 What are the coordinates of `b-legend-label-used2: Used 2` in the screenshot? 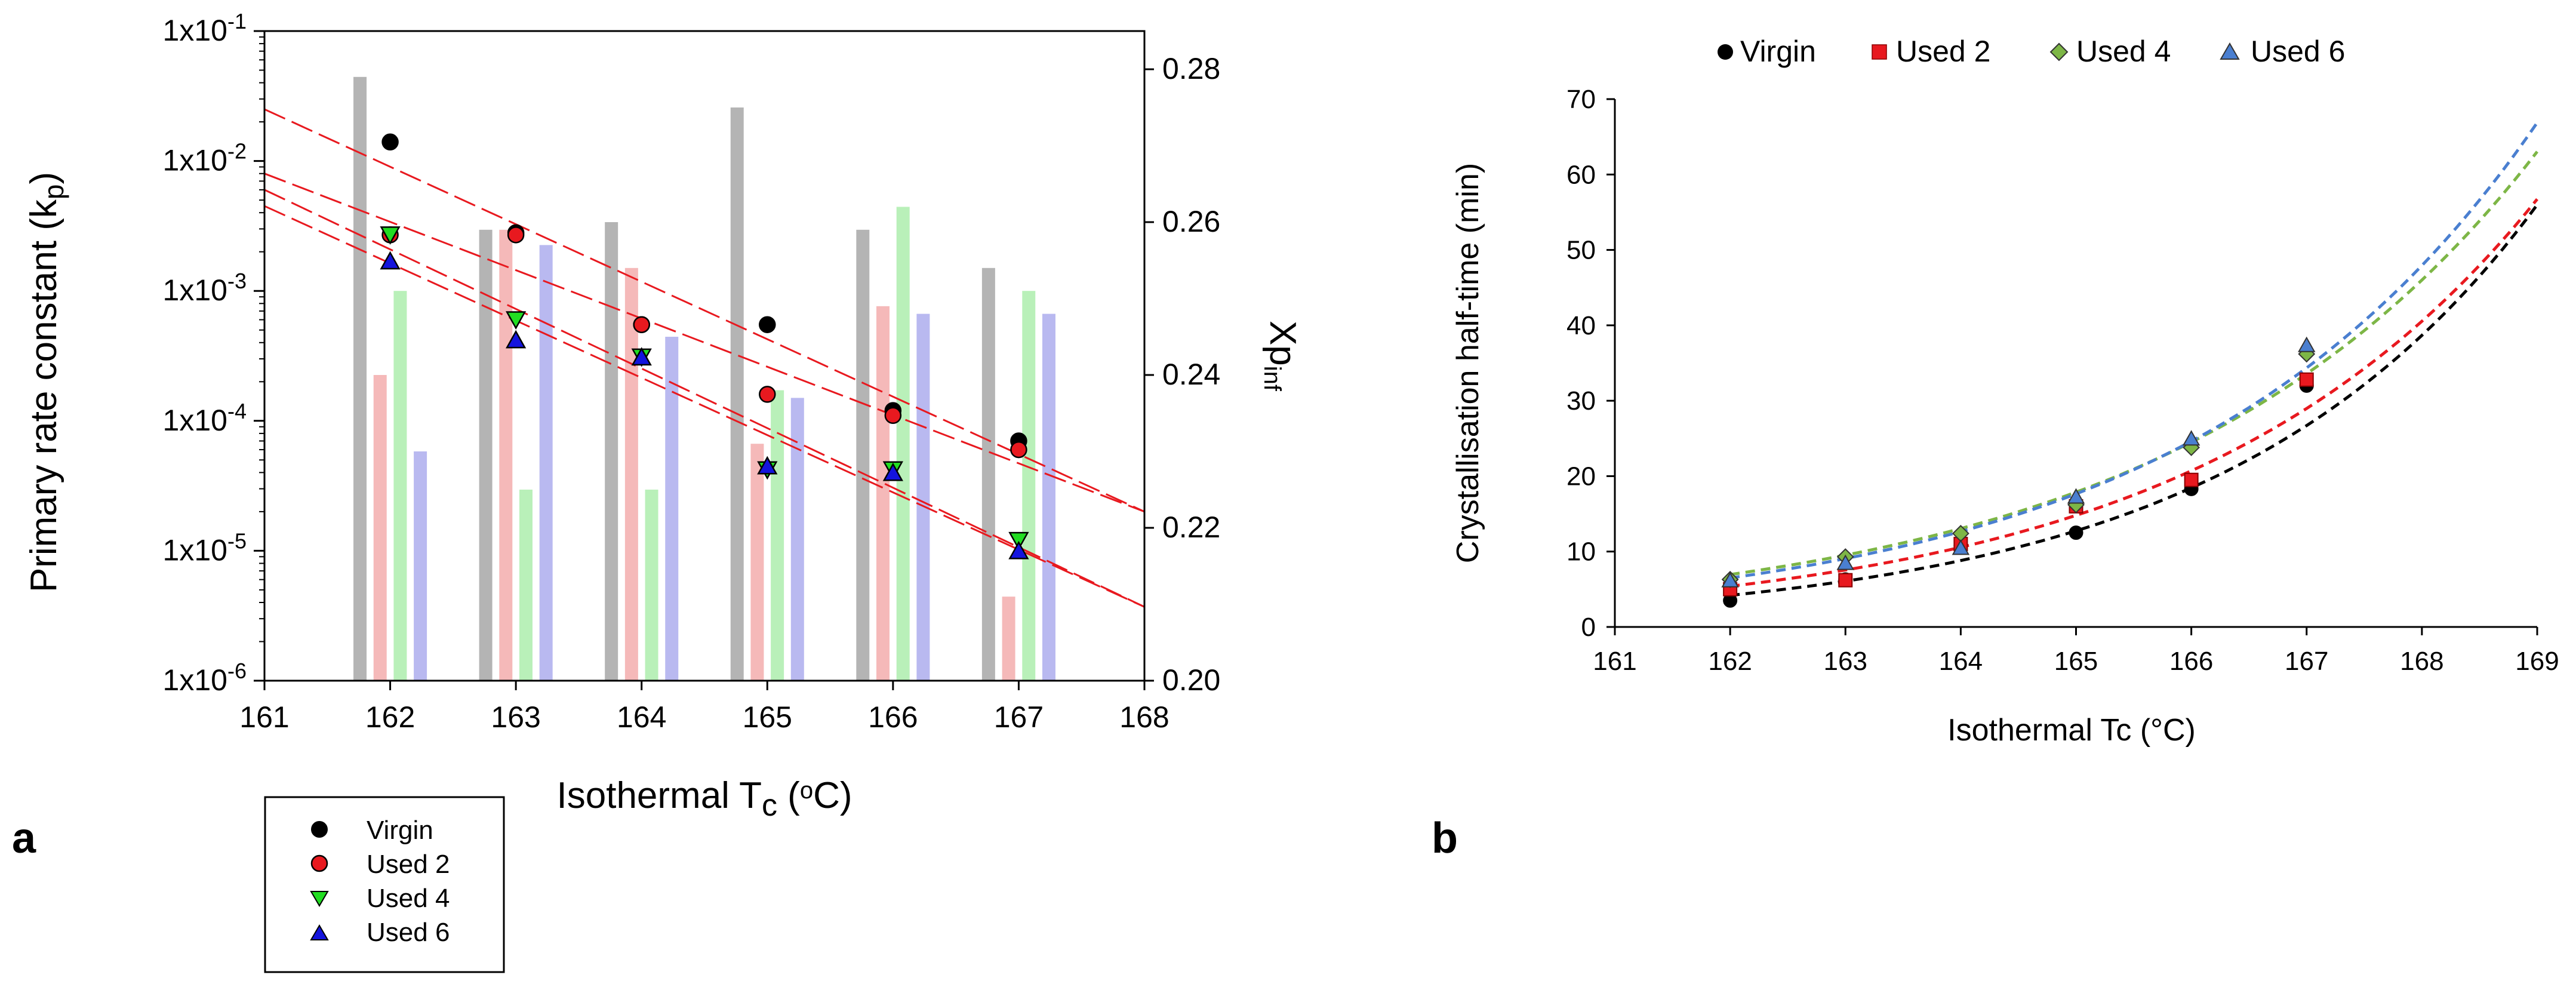 It's located at (1943, 51).